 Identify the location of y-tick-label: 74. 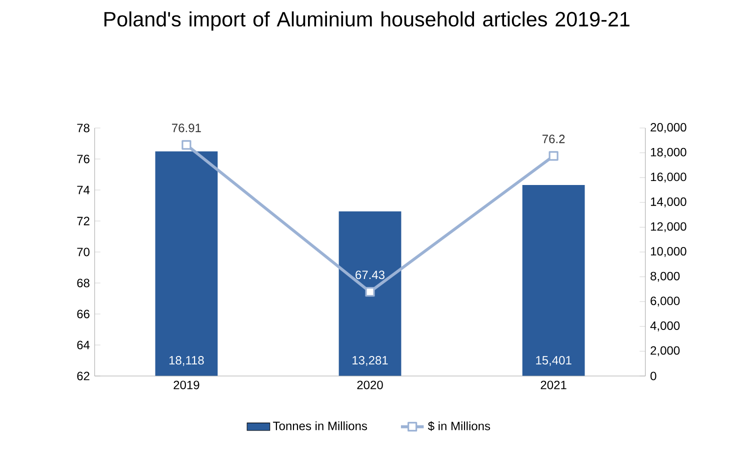
(83, 190).